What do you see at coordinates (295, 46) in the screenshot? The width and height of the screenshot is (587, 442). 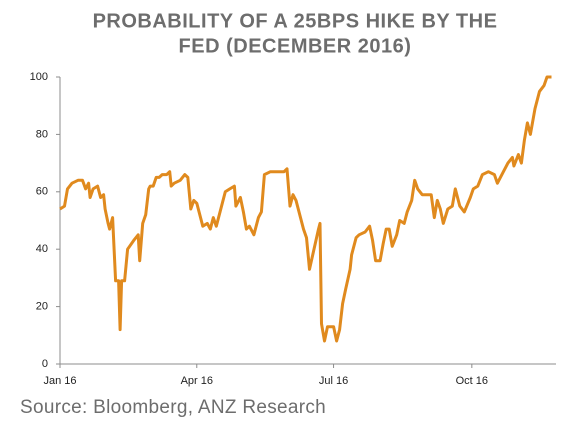 I see `chart-title: FED (DECEMBER 2016)` at bounding box center [295, 46].